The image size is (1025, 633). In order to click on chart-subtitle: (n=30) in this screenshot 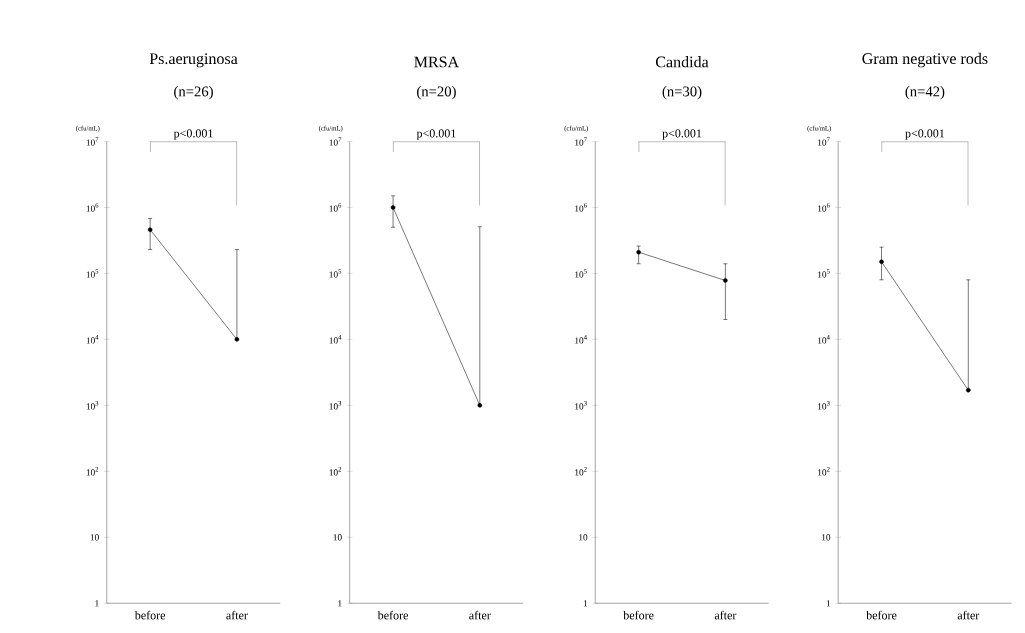, I will do `click(682, 93)`.